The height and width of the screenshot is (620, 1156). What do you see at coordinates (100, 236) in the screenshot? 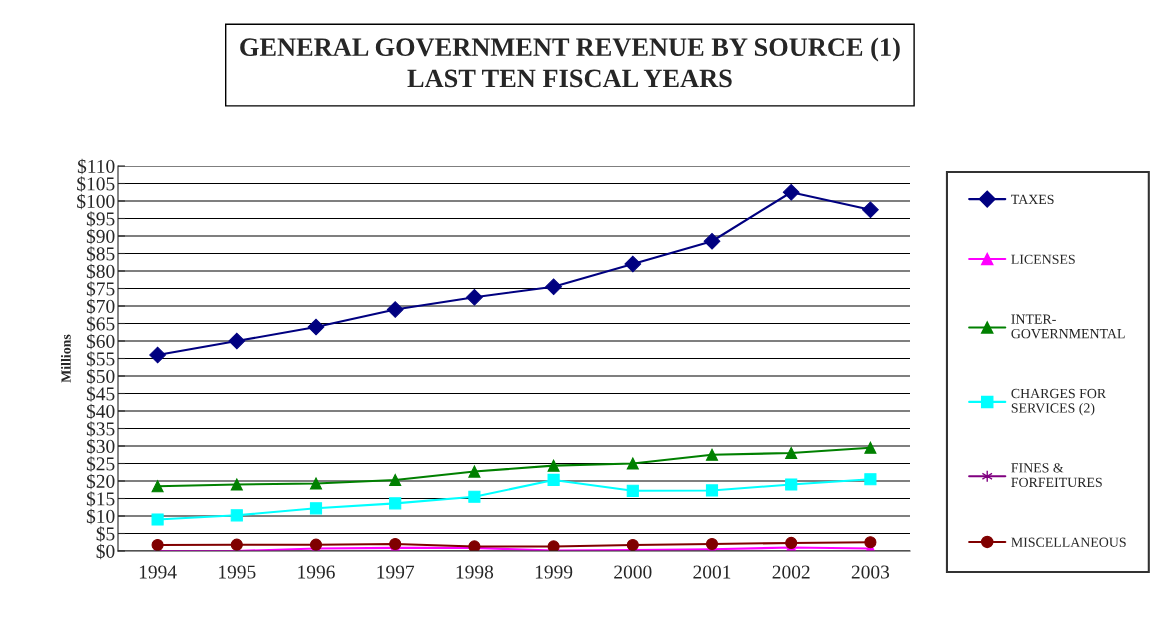
I see `y-tick-label: $90` at bounding box center [100, 236].